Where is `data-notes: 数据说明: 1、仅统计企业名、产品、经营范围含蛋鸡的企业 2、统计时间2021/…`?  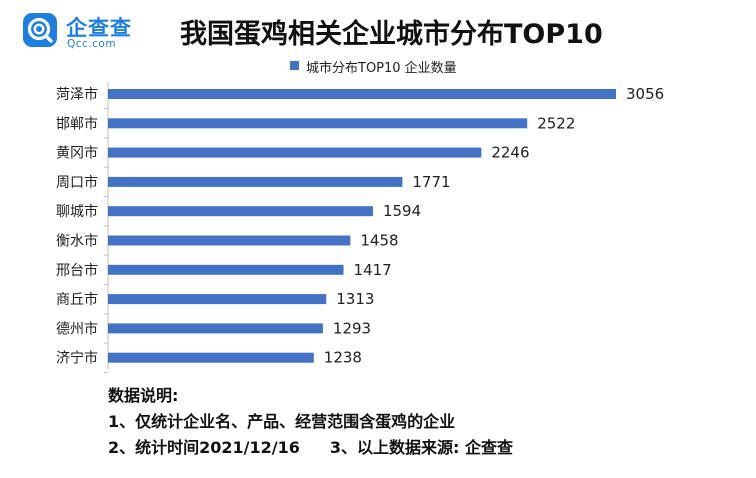 data-notes: 数据说明: 1、仅统计企业名、产品、经营范围含蛋鸡的企业 2、统计时间2021/… is located at coordinates (310, 422).